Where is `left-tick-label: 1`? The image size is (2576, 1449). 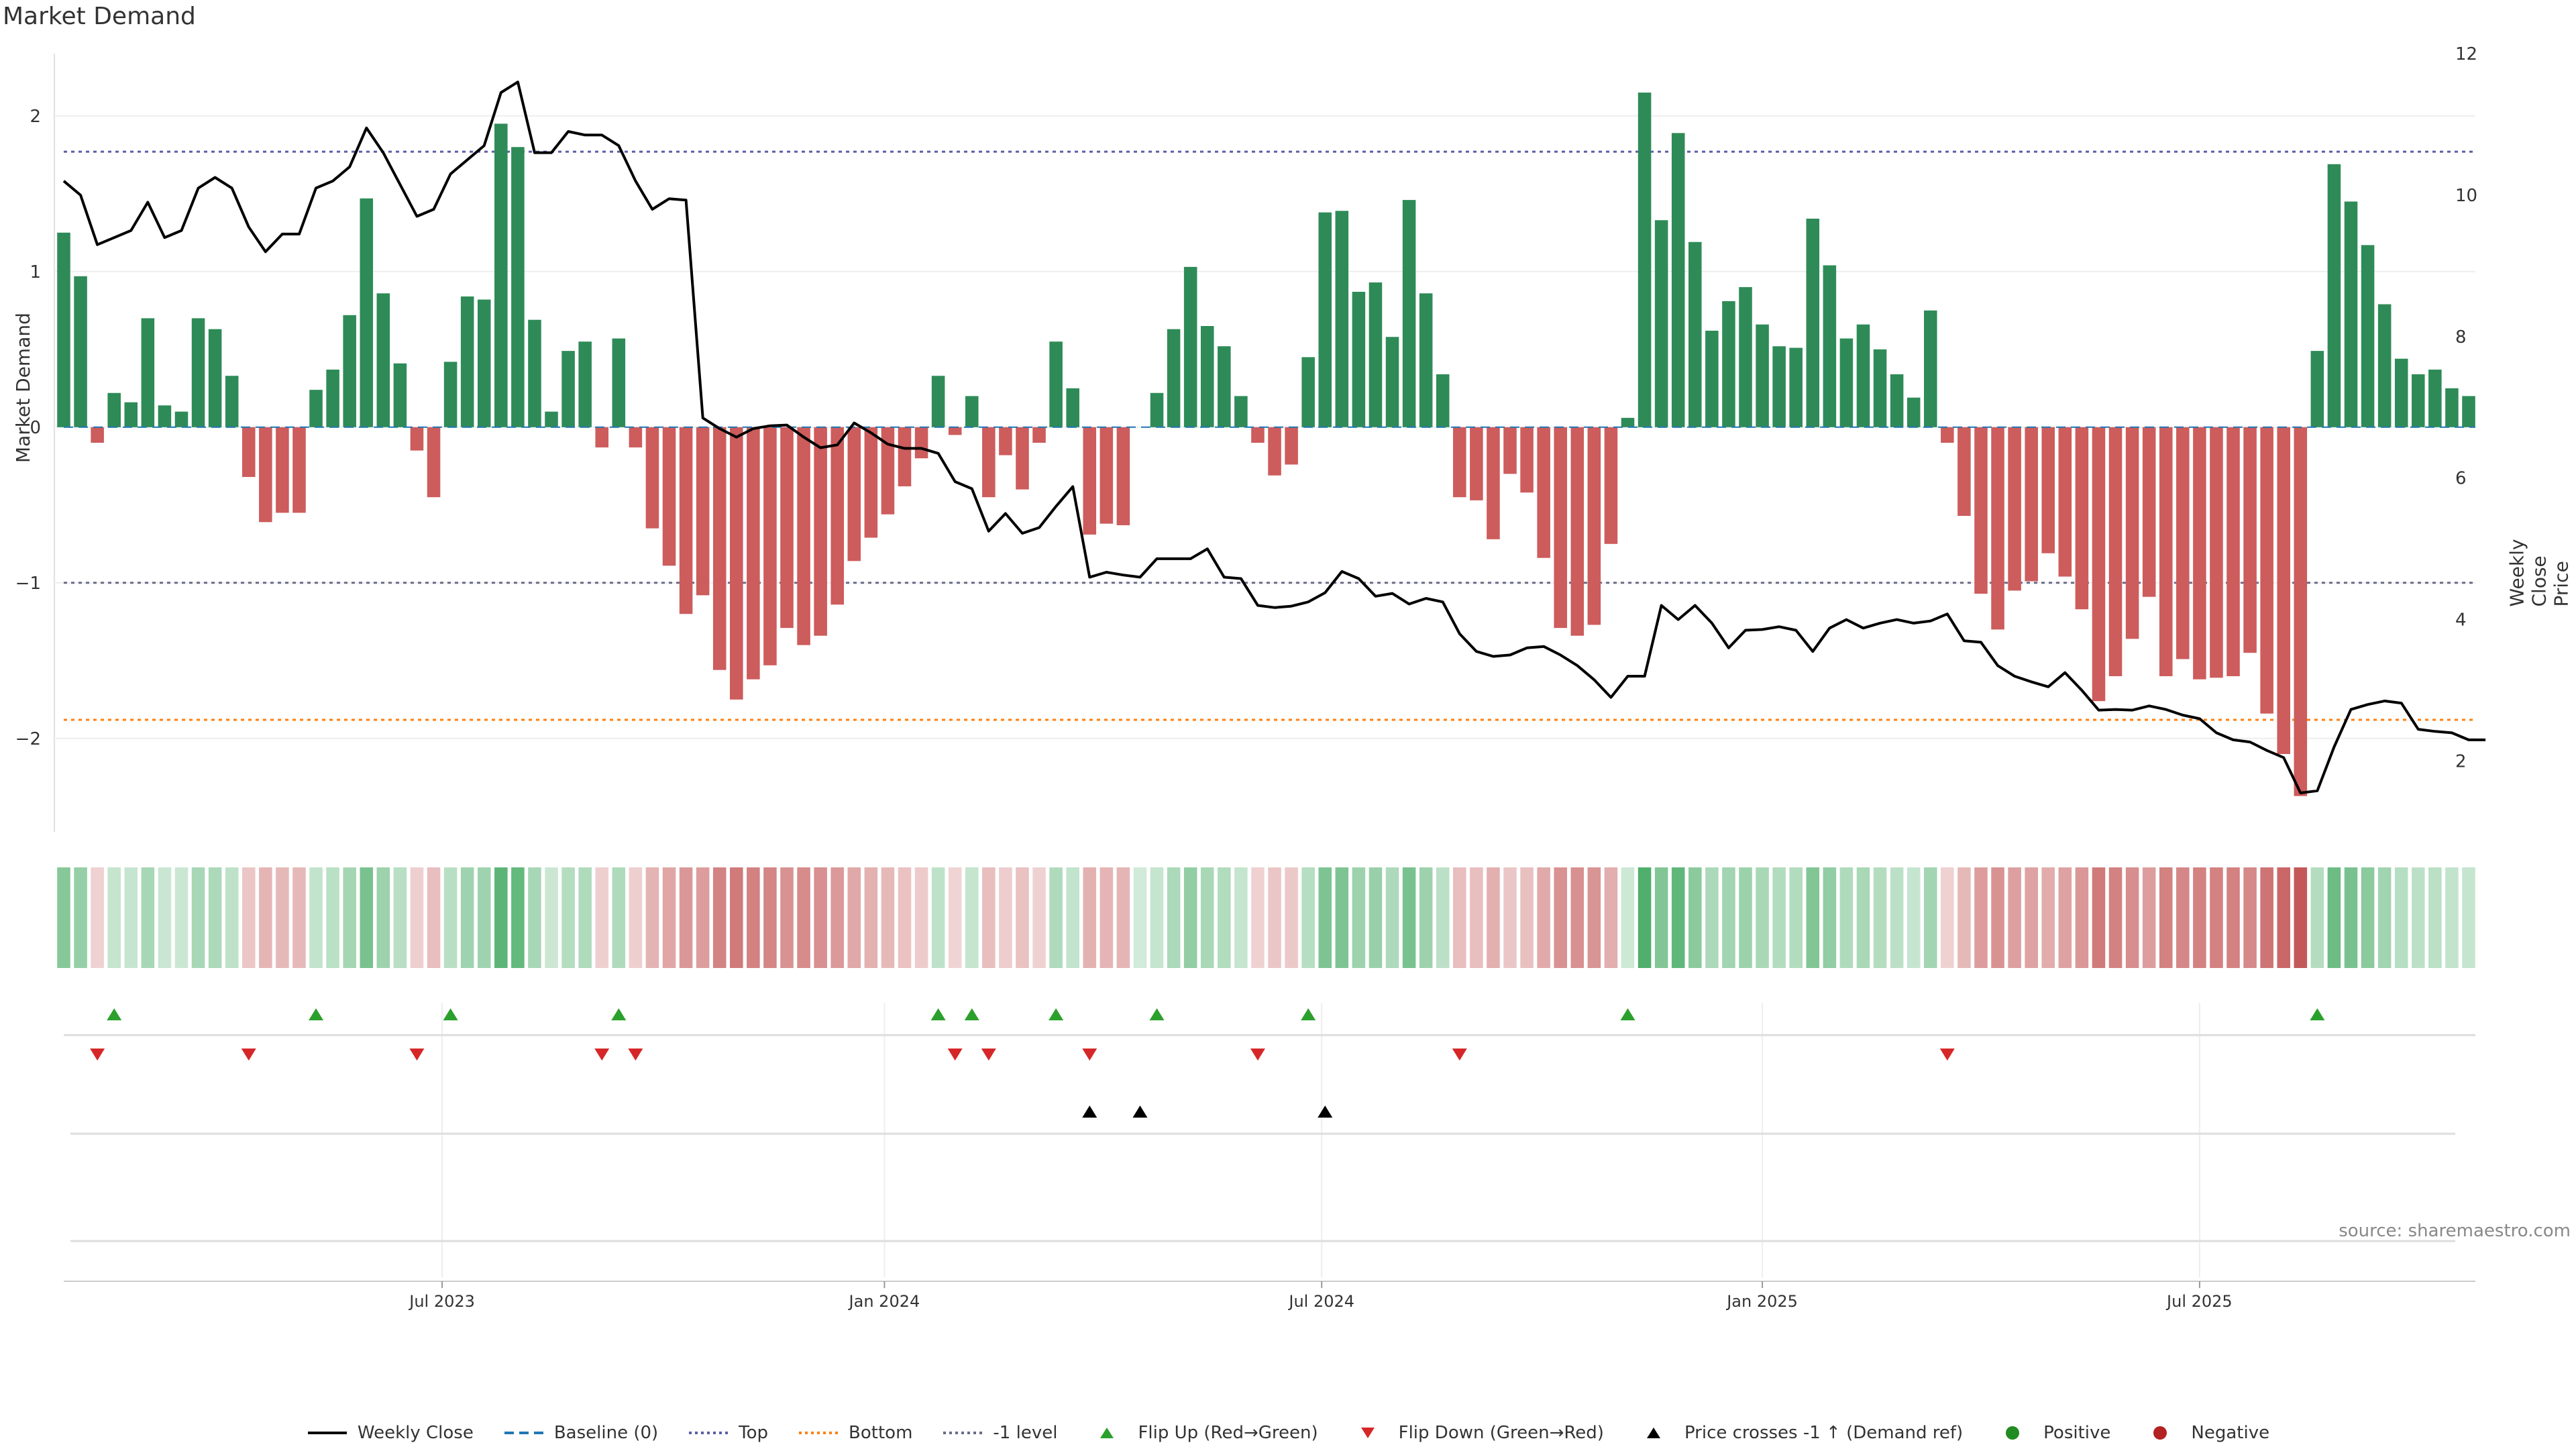
left-tick-label: 1 is located at coordinates (35, 272).